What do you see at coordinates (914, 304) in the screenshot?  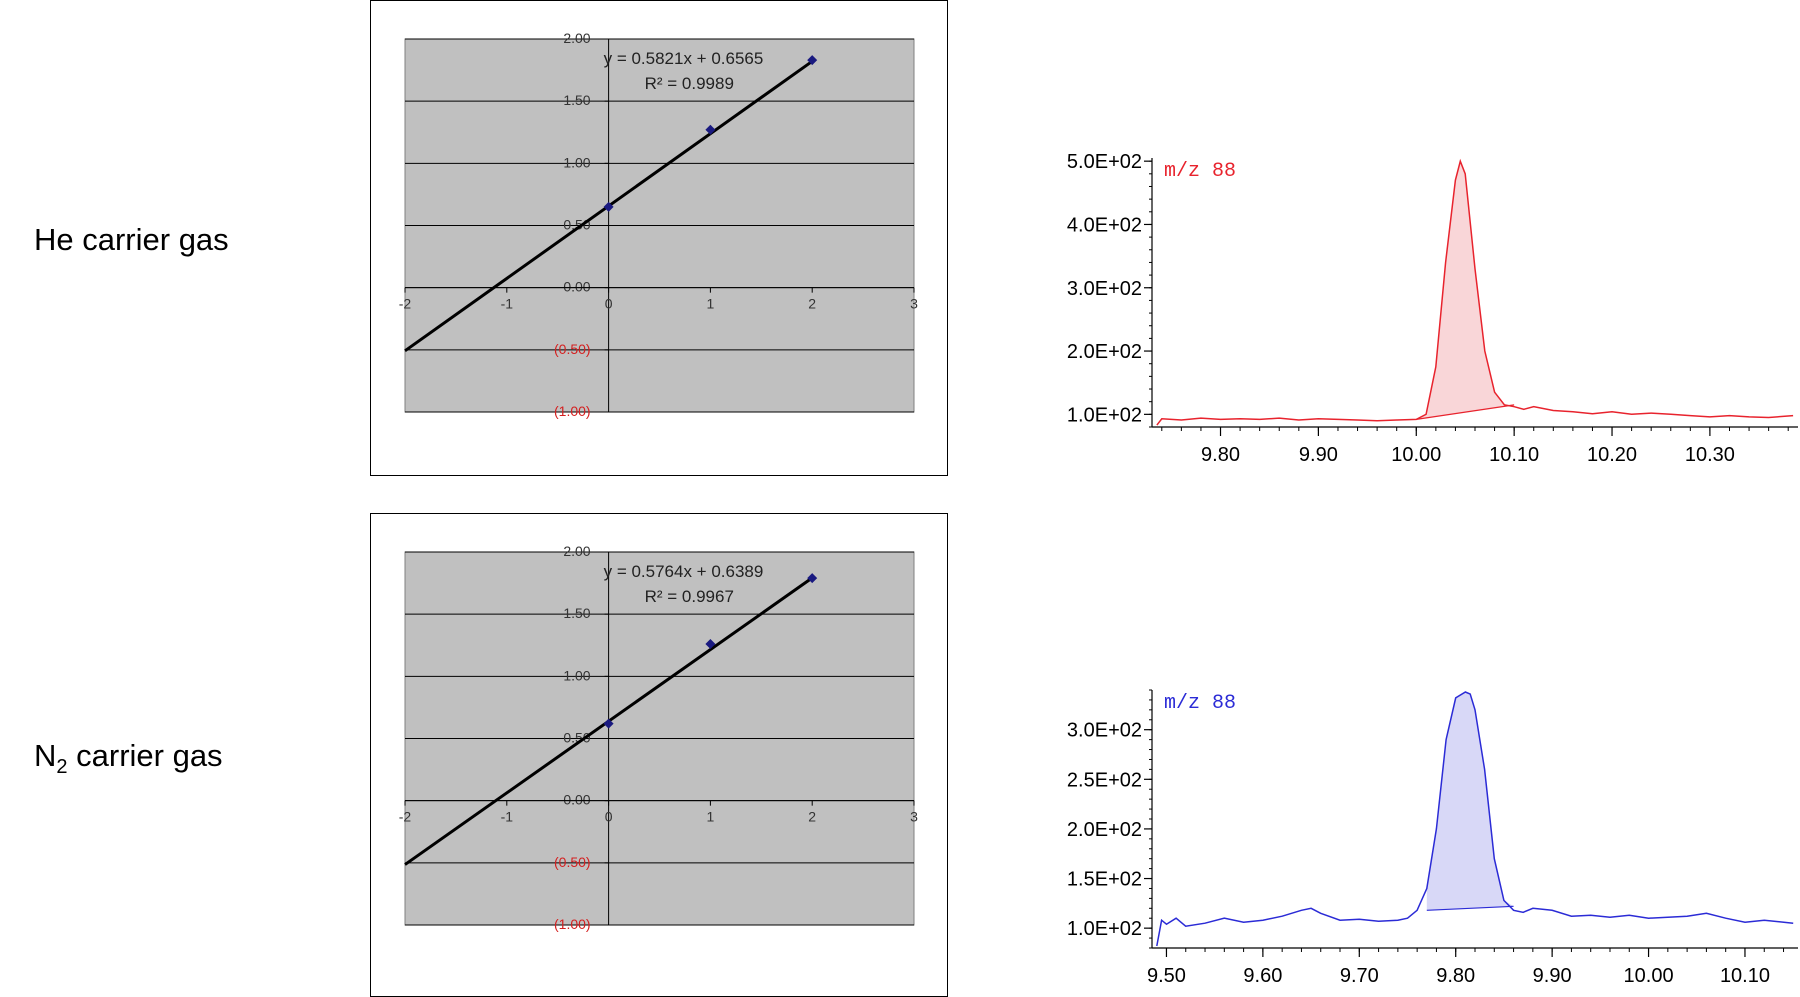 I see `cal-he-xtick-label: 3` at bounding box center [914, 304].